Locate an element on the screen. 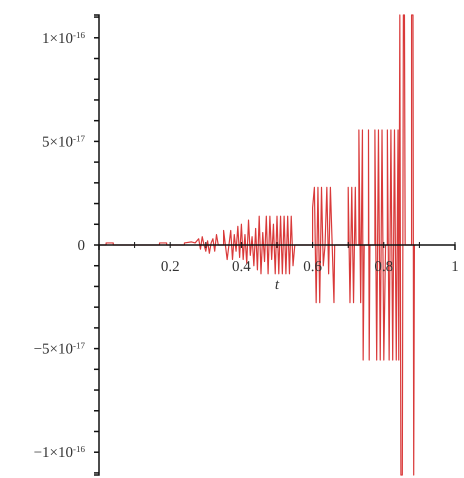  x-tick-label: 1 is located at coordinates (455, 267).